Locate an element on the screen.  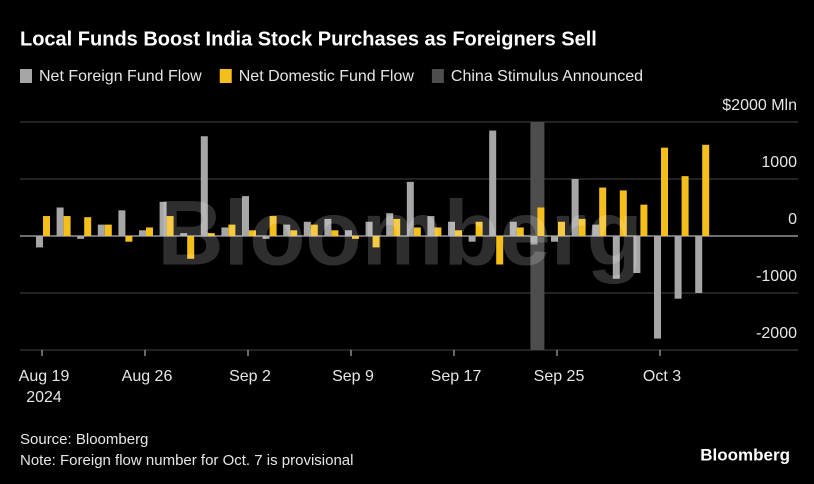
x-tick-label: Sep 2 is located at coordinates (250, 376).